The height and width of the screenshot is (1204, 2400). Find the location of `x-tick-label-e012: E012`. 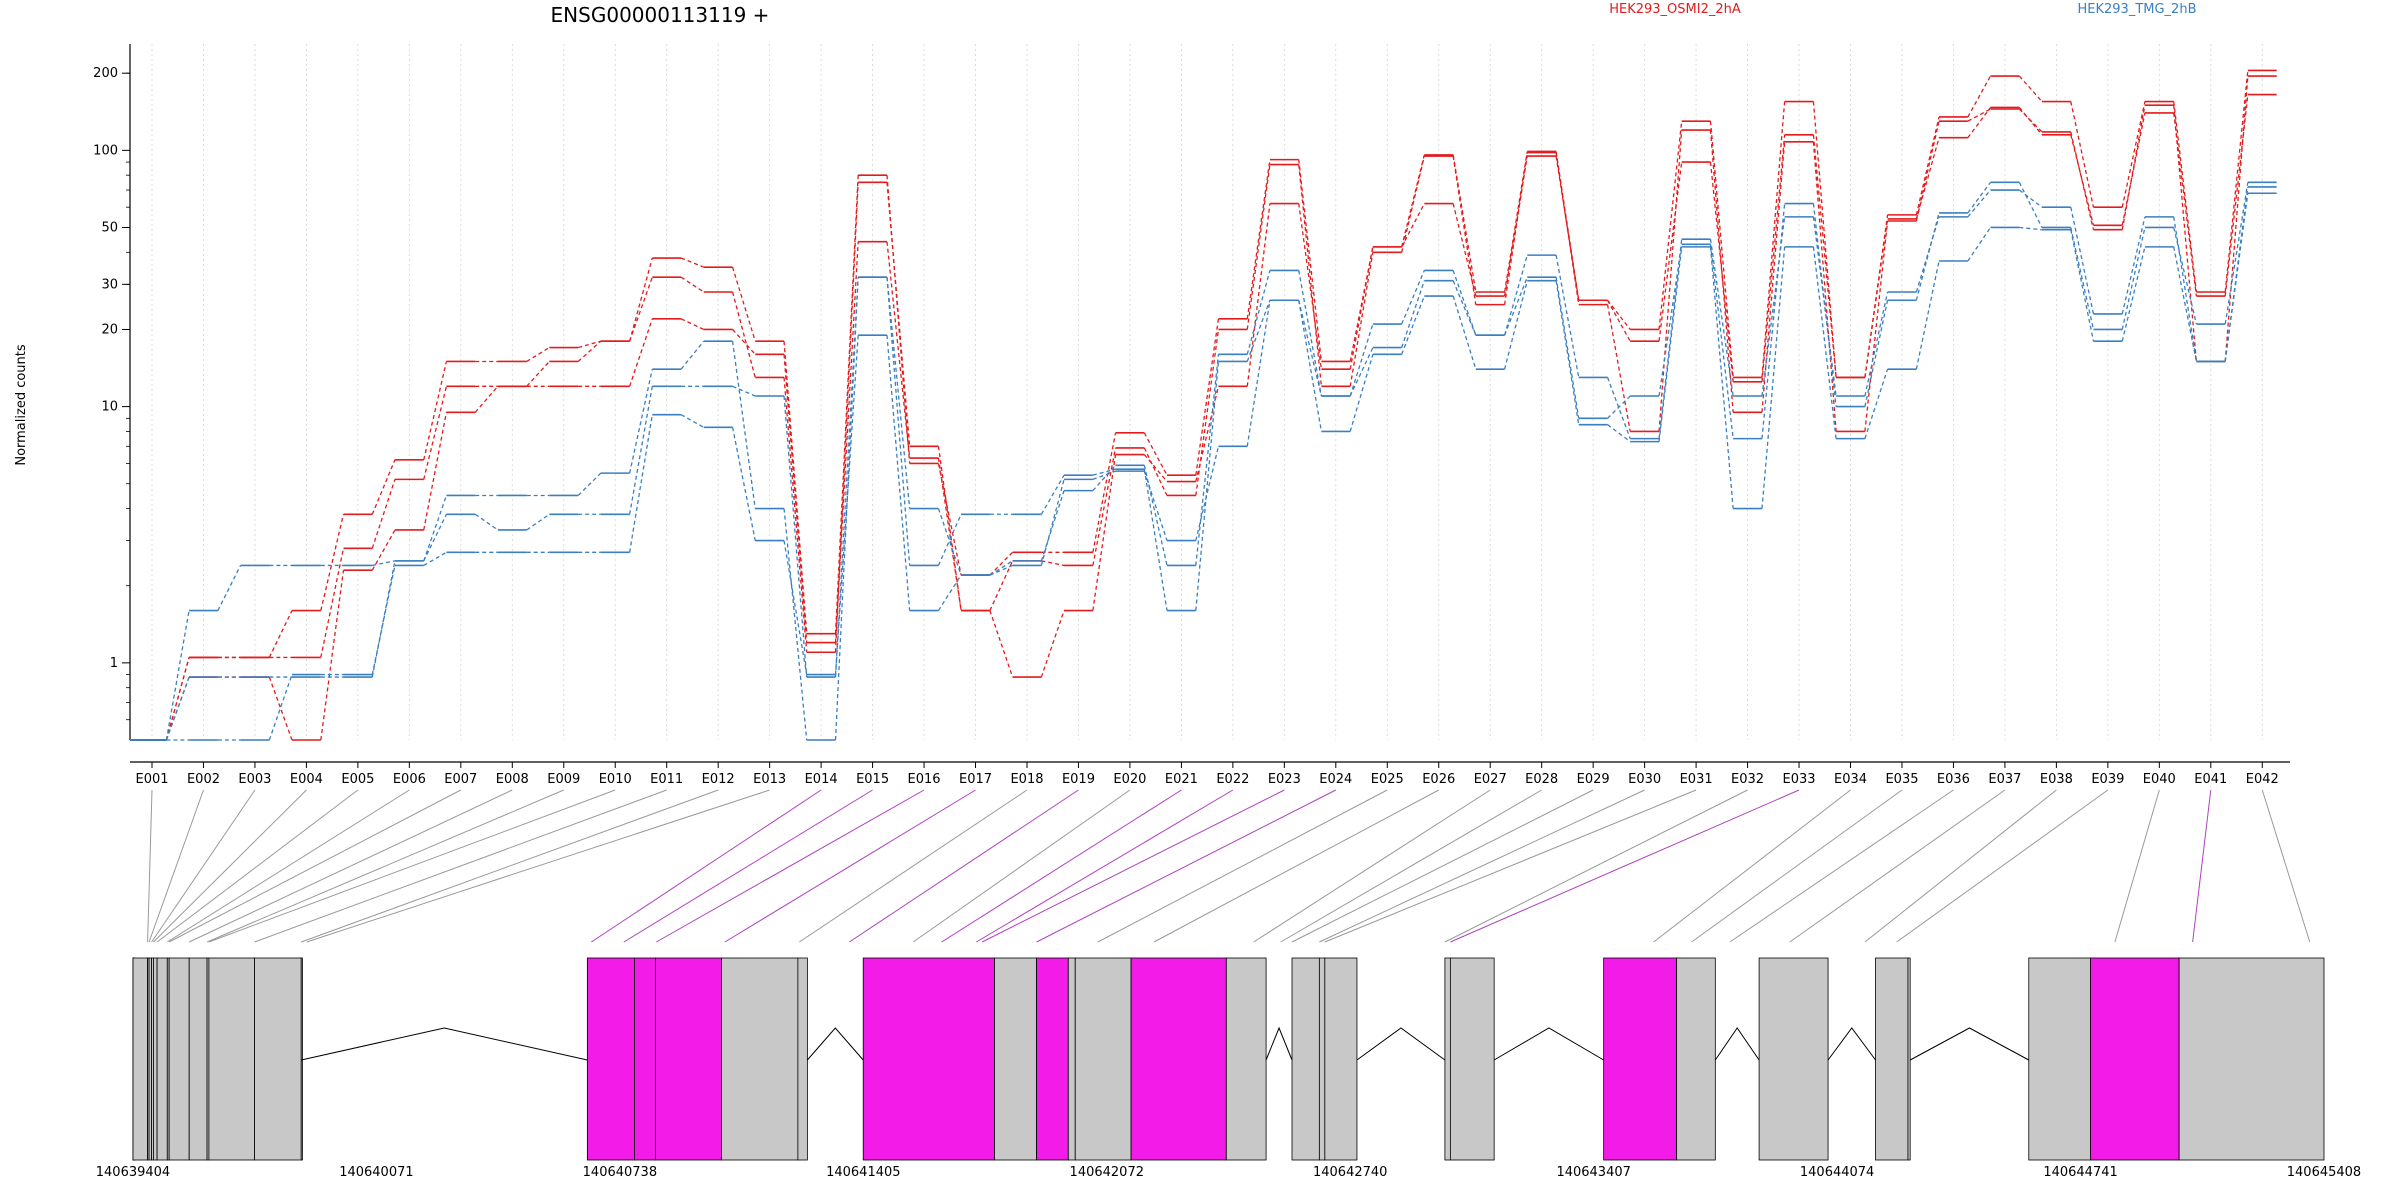

x-tick-label-e012: E012 is located at coordinates (718, 779).